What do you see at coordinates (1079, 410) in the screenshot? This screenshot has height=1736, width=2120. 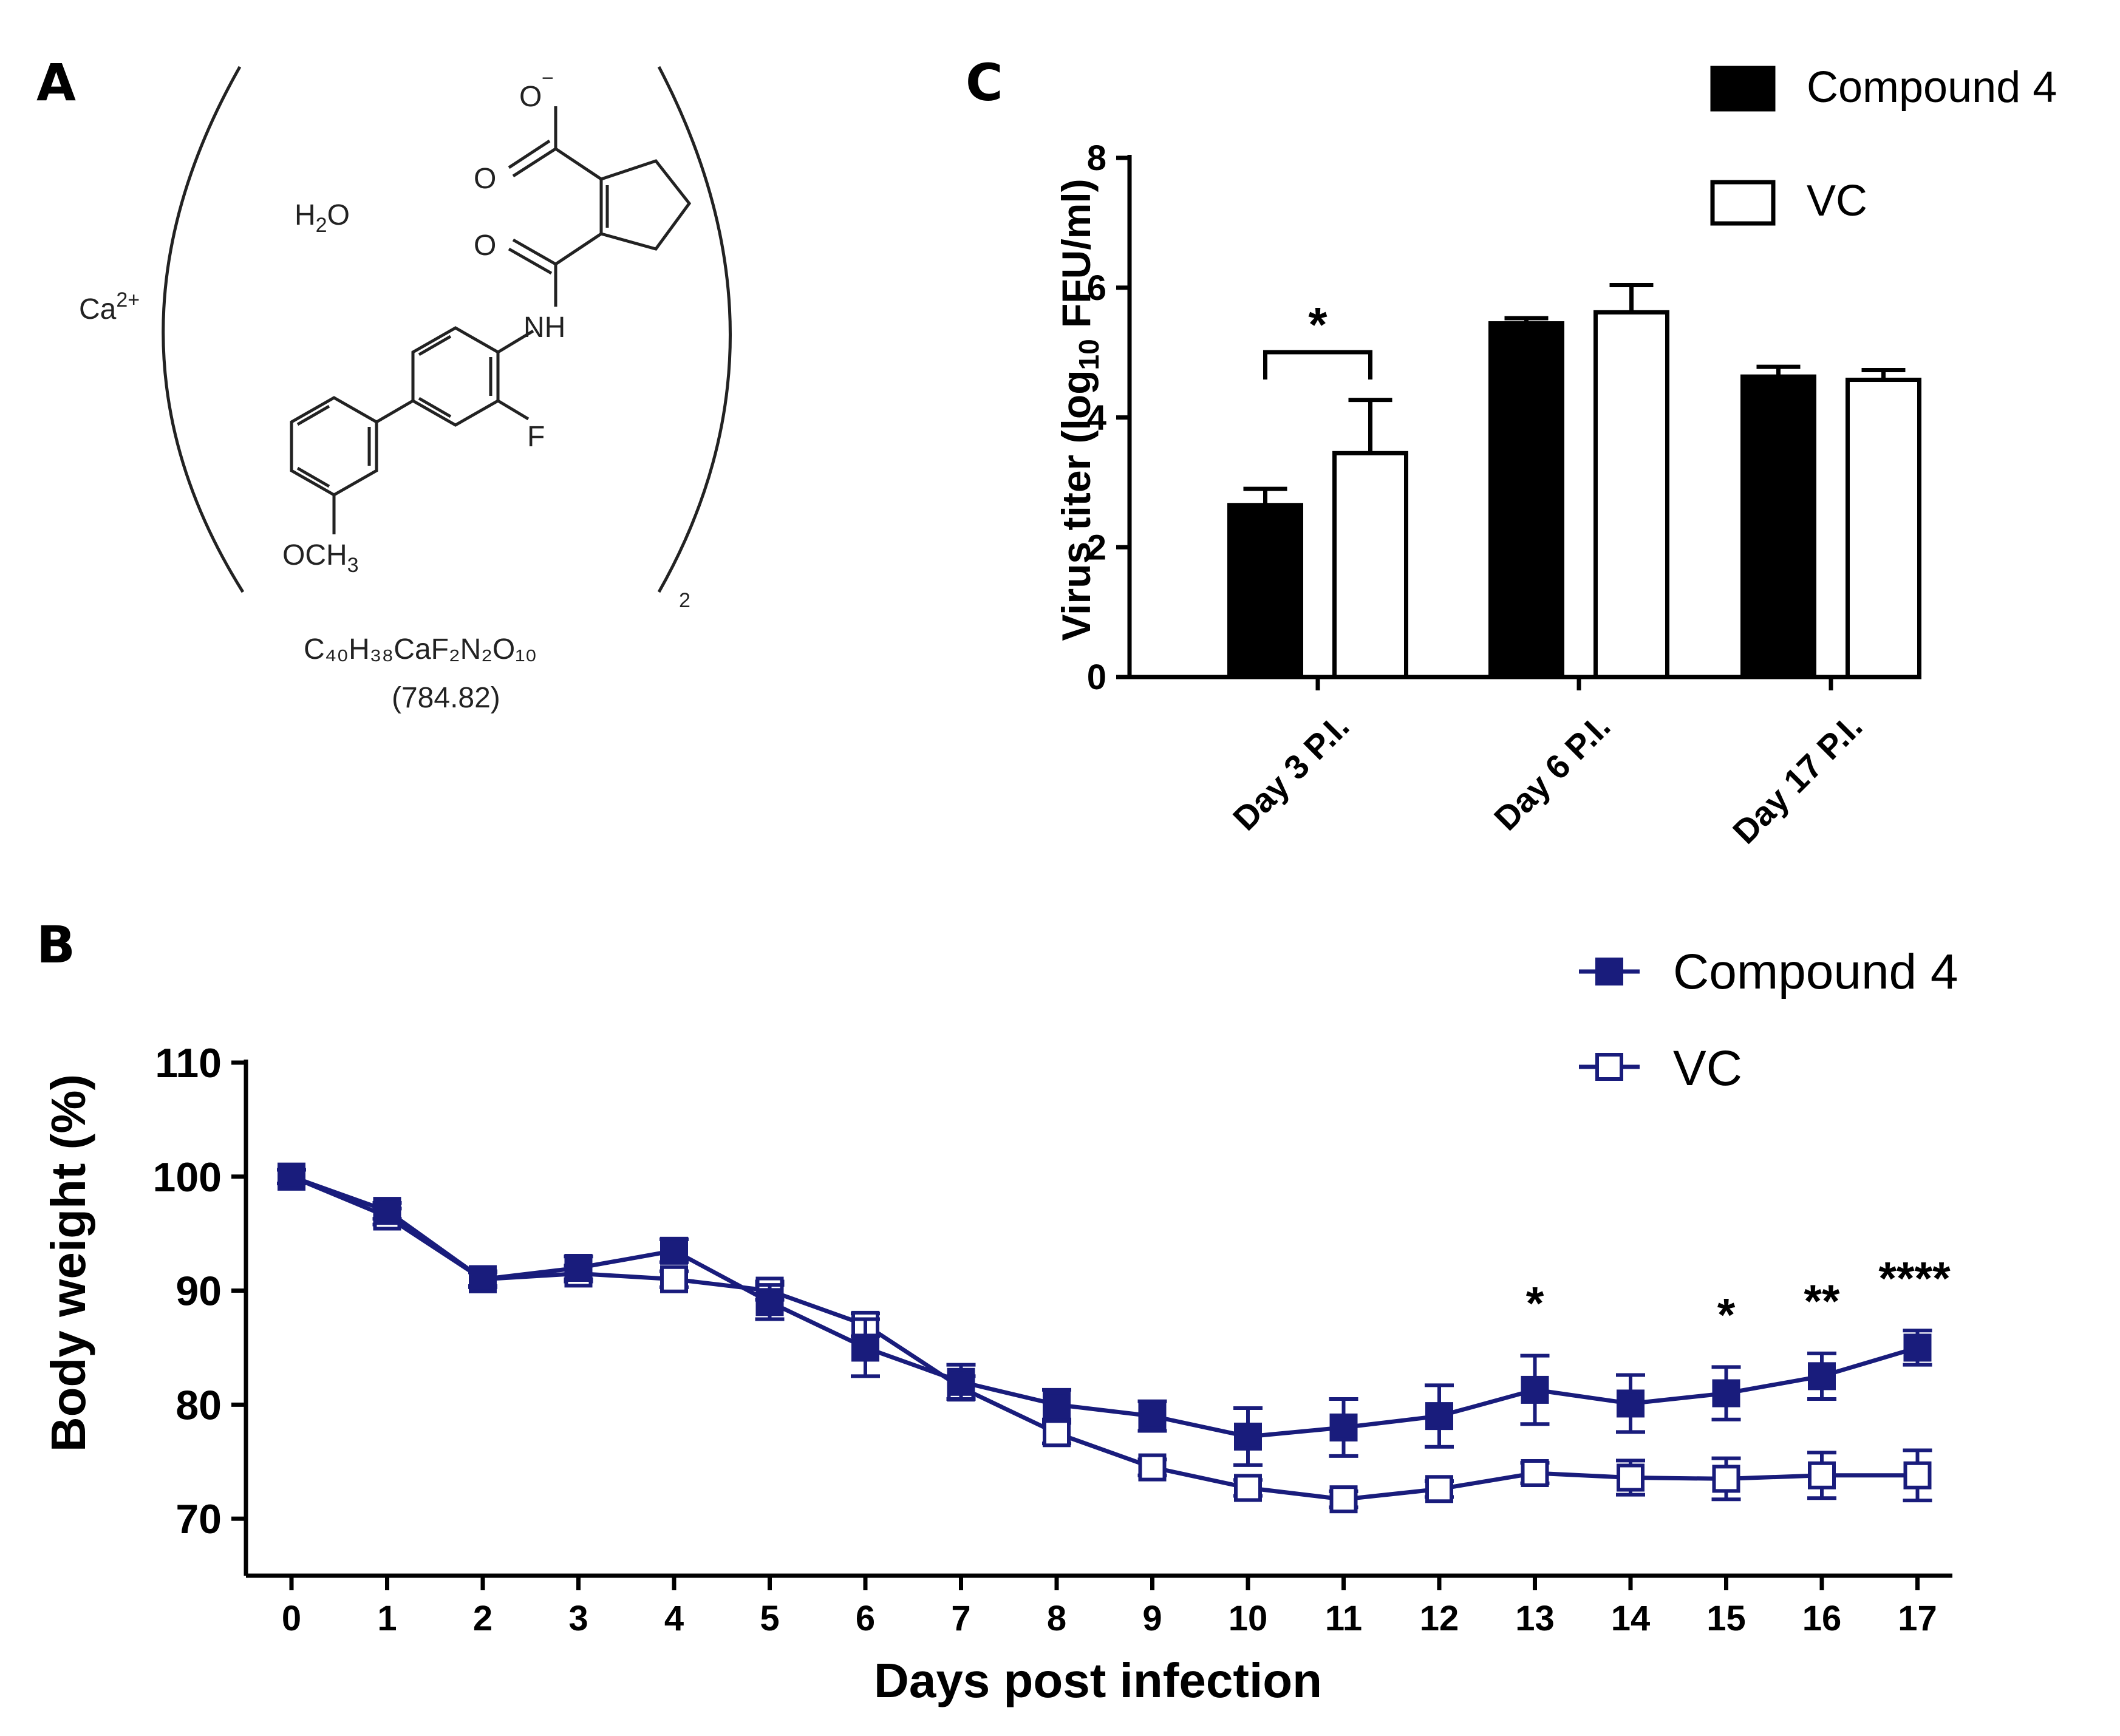 I see `c-y-axis-title: Virus titer (log10 FFU/ml)` at bounding box center [1079, 410].